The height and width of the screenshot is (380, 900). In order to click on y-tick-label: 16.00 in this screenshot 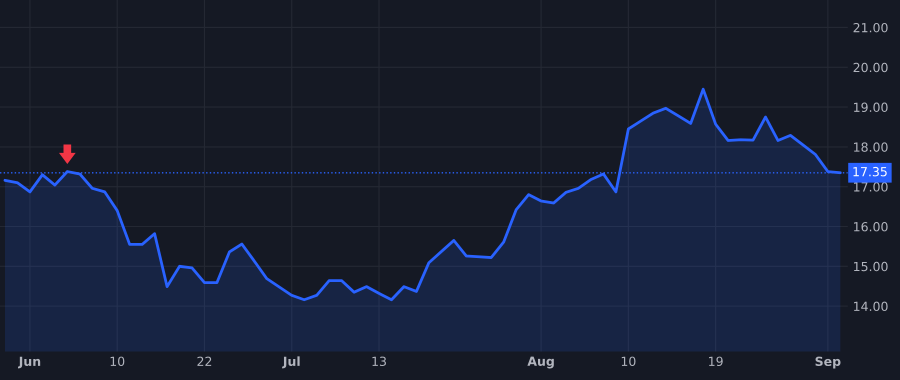, I will do `click(871, 227)`.